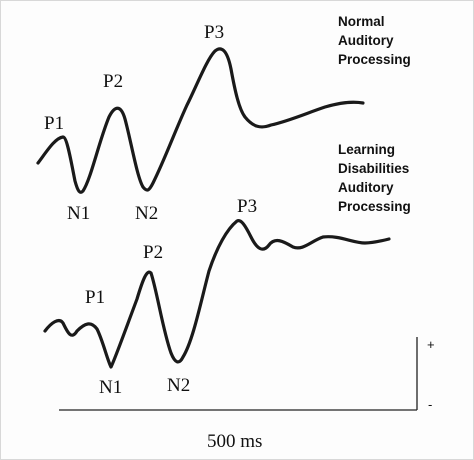 This screenshot has width=474, height=460. What do you see at coordinates (247, 206) in the screenshot?
I see `ld-peak-p3: P3` at bounding box center [247, 206].